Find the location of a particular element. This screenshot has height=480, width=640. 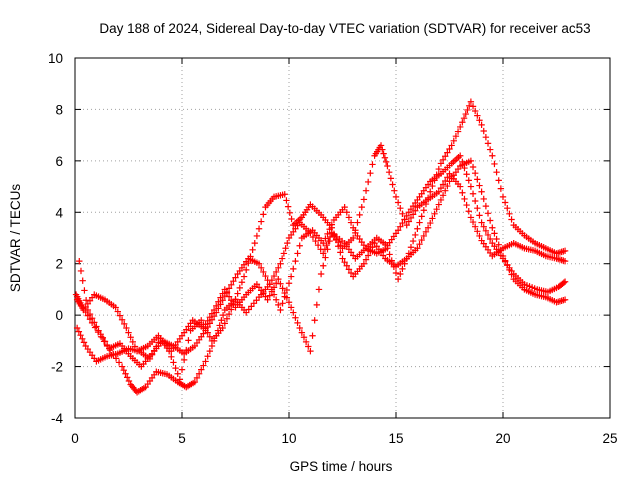

y-axis-tick-labels: -4 -2 0 2 4 6 8 10 is located at coordinates (56, 238).